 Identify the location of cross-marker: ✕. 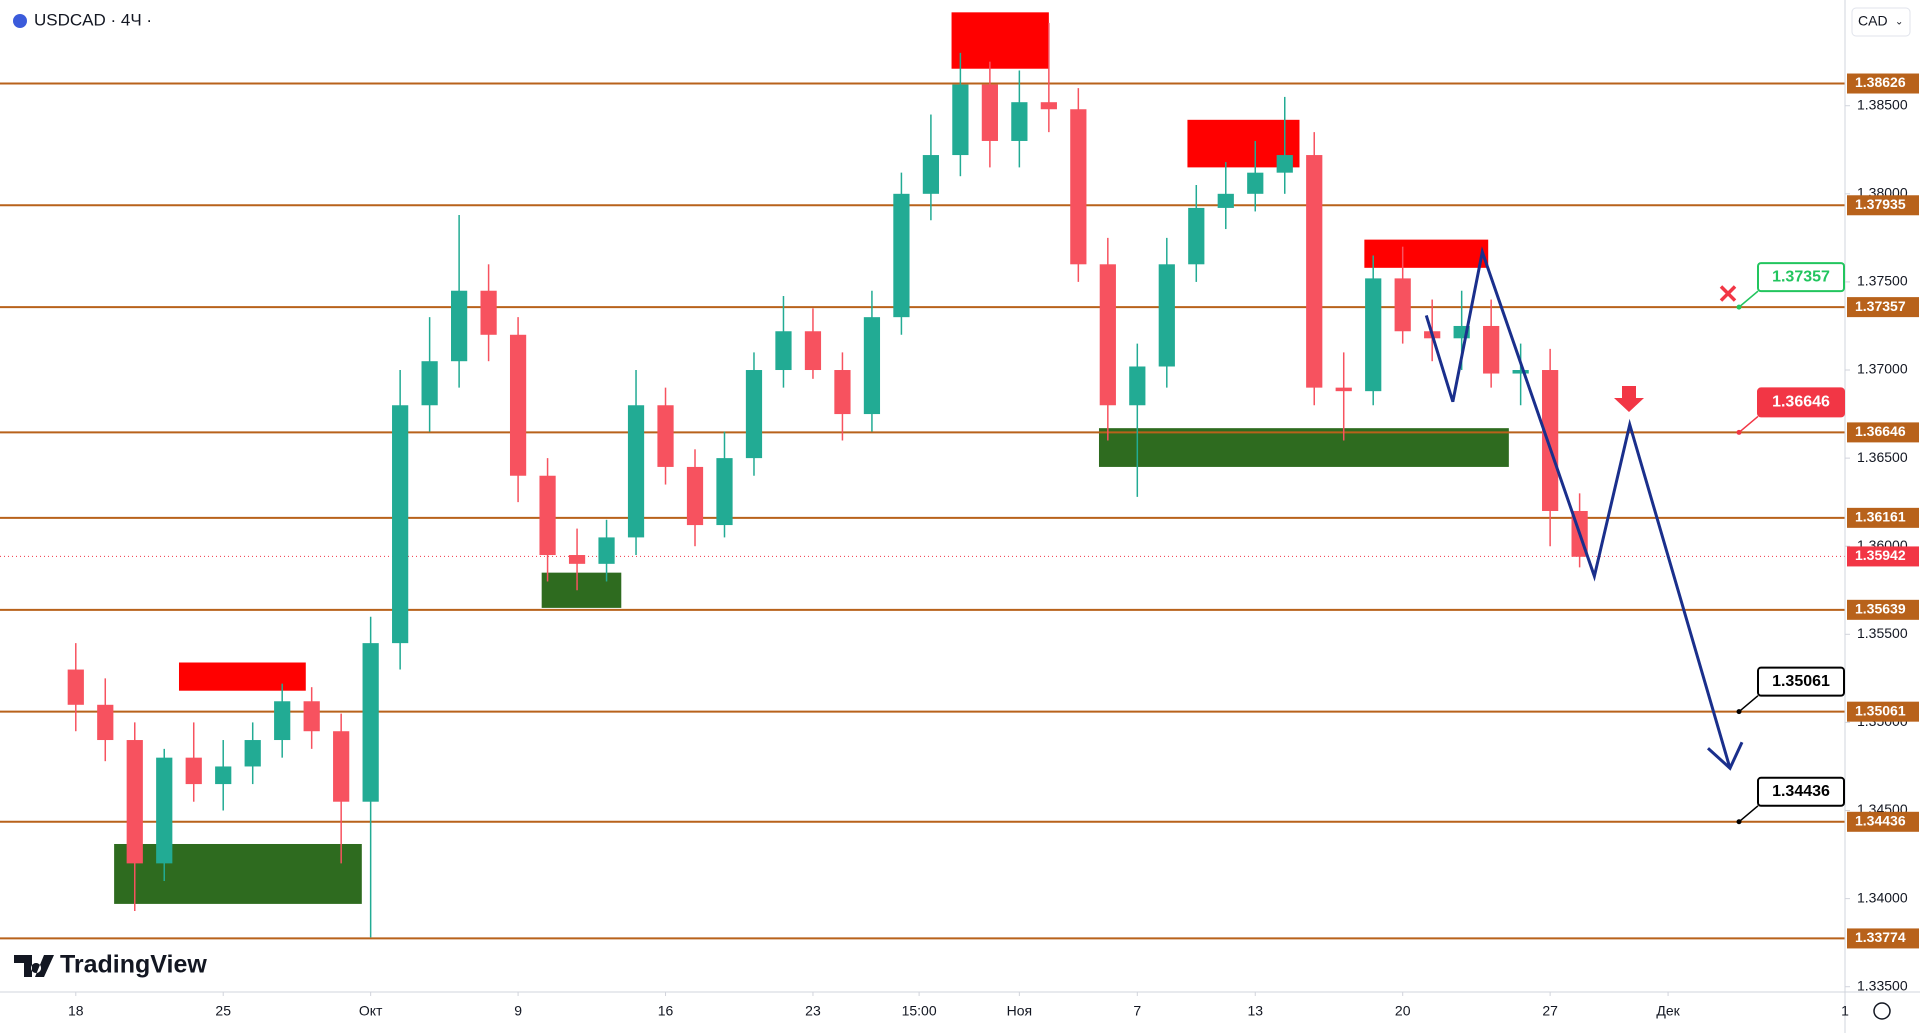
(1728, 294).